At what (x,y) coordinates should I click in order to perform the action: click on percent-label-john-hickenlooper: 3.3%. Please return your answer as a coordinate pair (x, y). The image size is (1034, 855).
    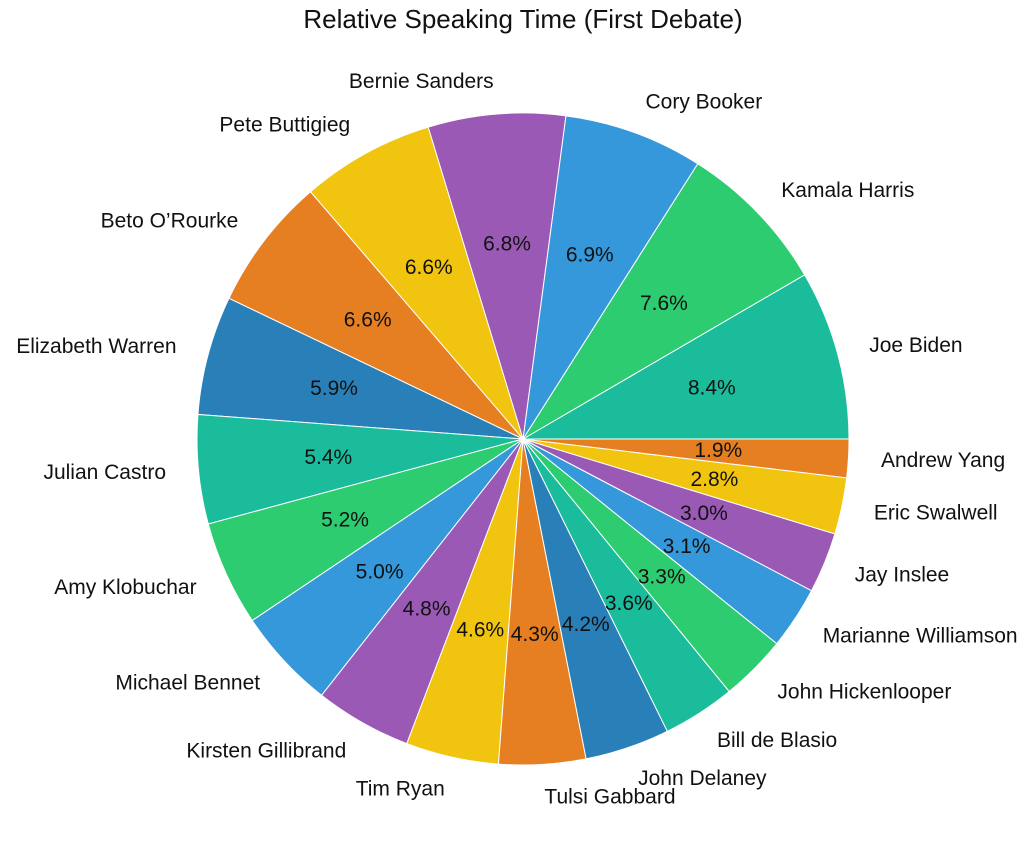
    Looking at the image, I should click on (662, 576).